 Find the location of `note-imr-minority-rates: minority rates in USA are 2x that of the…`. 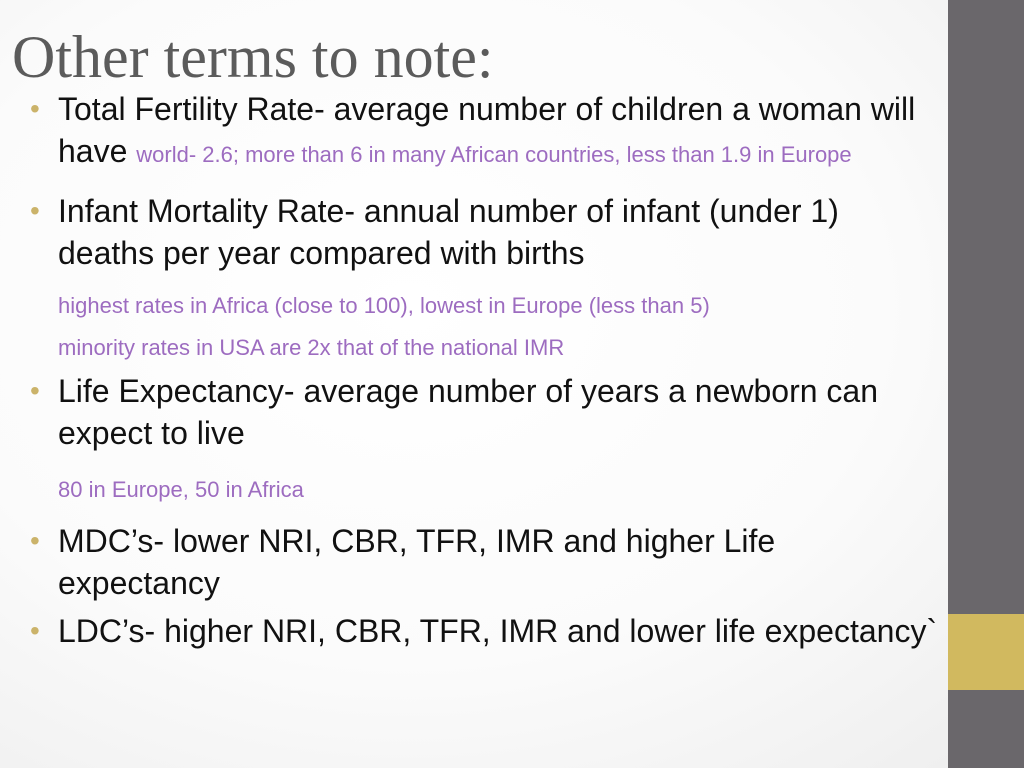

note-imr-minority-rates: minority rates in USA are 2x that of the… is located at coordinates (311, 347).